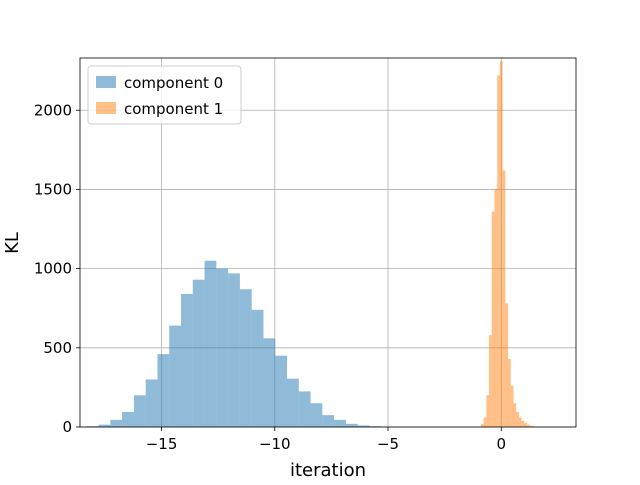 The height and width of the screenshot is (485, 640). Describe the element at coordinates (12, 243) in the screenshot. I see `y-axis-label: KL` at that location.